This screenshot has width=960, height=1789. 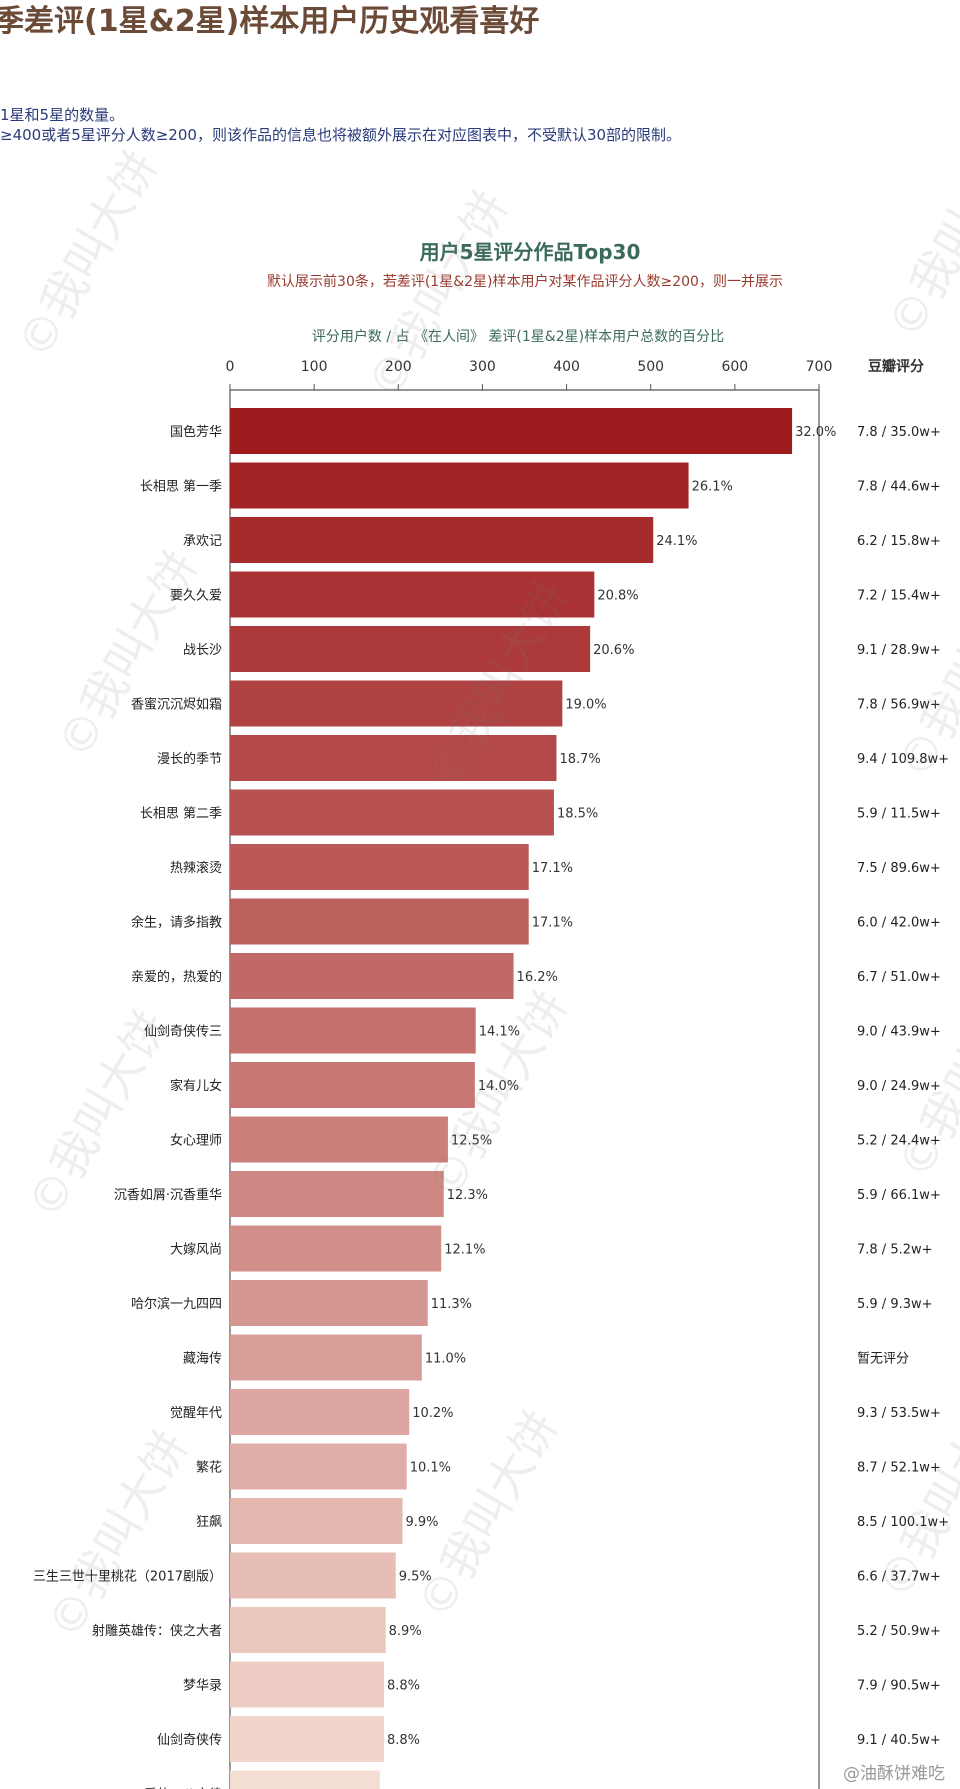 I want to click on category-label: 要久久爱, so click(x=196, y=596).